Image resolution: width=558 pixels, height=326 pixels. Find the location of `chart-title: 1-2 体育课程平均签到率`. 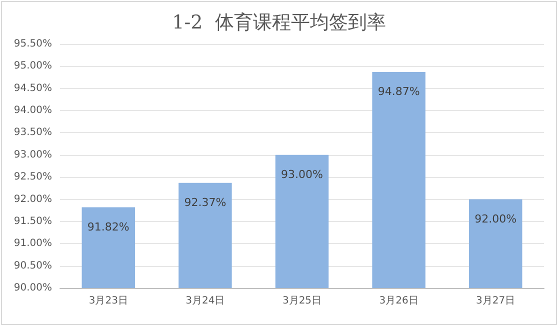

chart-title: 1-2 体育课程平均签到率 is located at coordinates (279, 23).